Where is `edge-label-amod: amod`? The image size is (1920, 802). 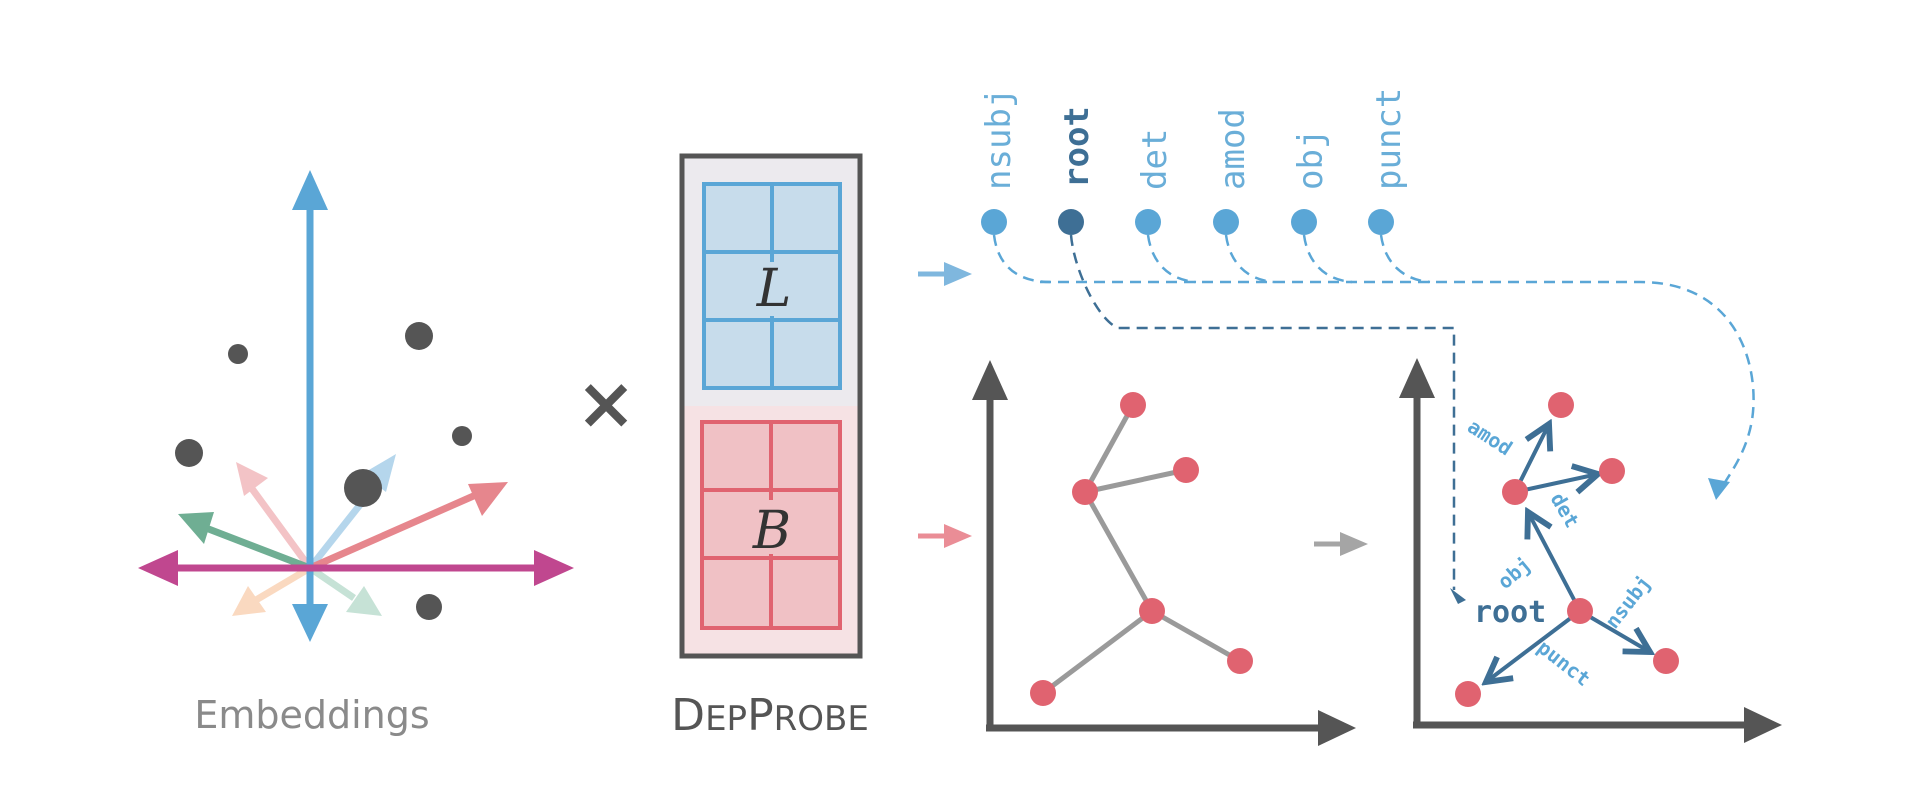
edge-label-amod: amod is located at coordinates (1489, 437).